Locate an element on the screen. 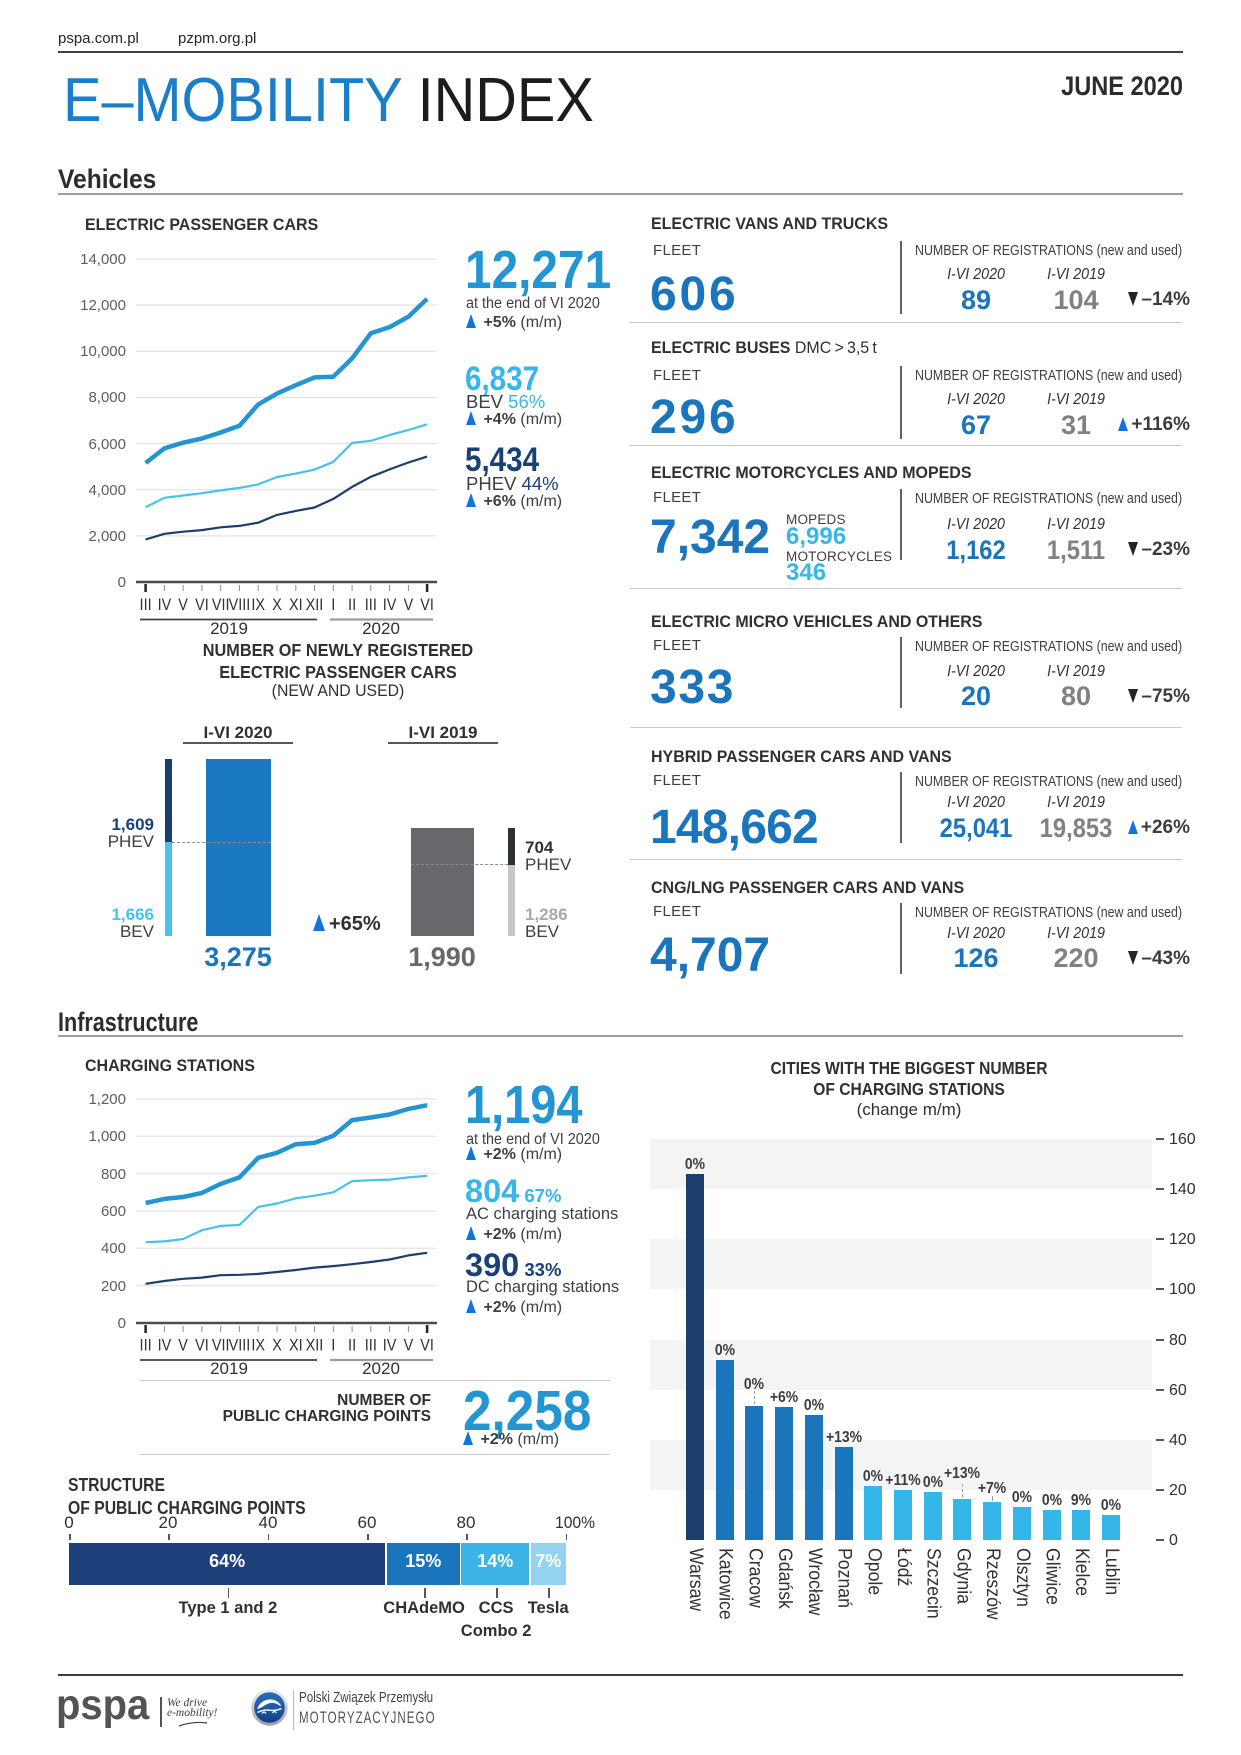 This screenshot has height=1755, width=1241. svg-text: 400 is located at coordinates (113, 1248).